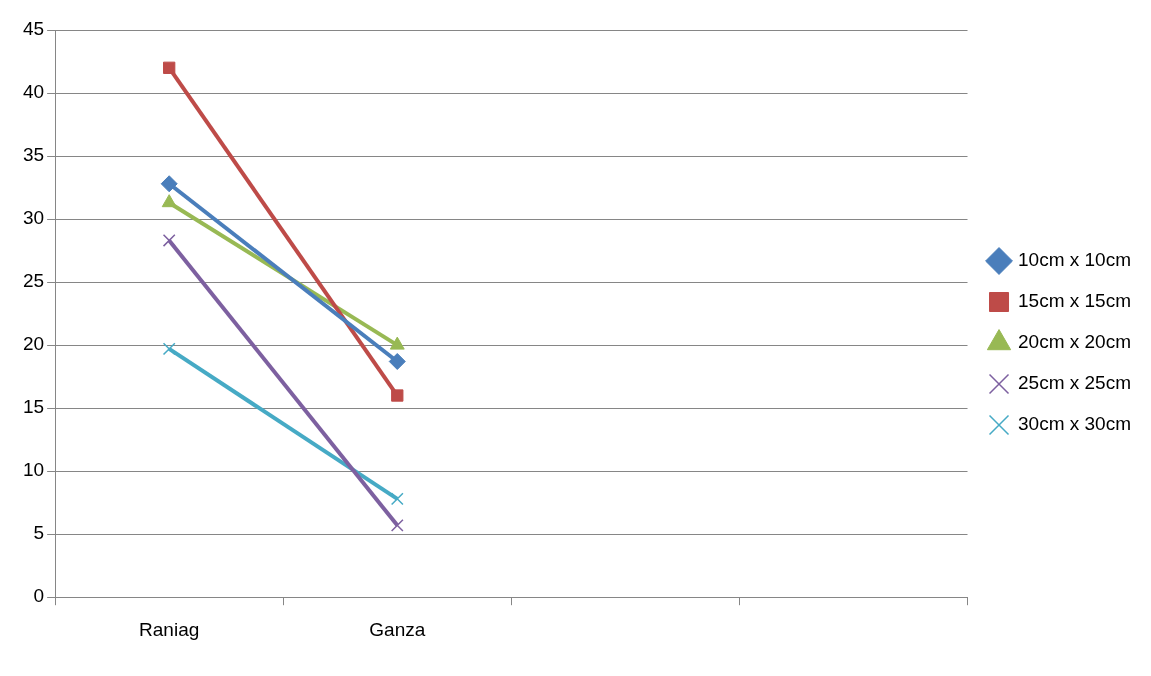  What do you see at coordinates (33, 29) in the screenshot?
I see `y-tick-label: 45` at bounding box center [33, 29].